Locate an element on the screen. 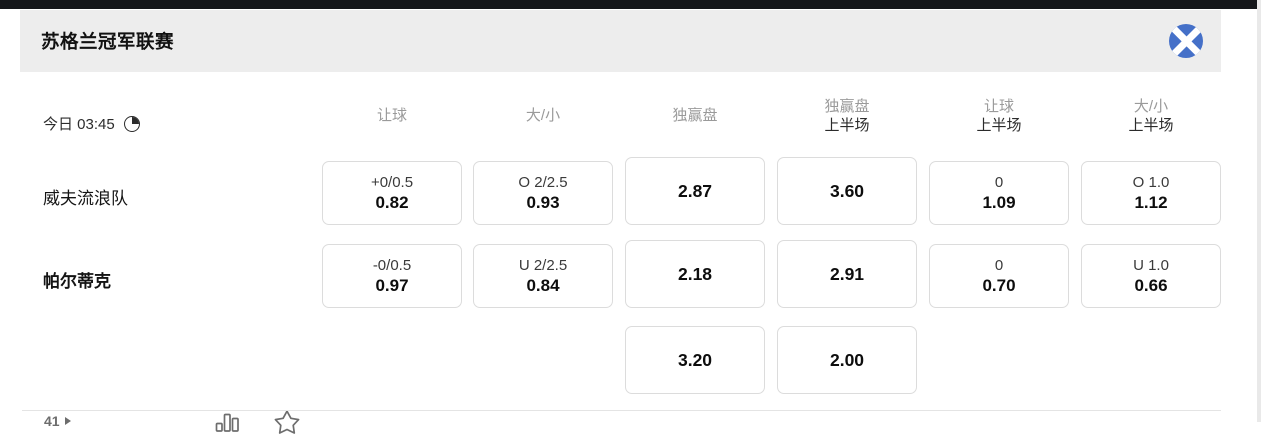 This screenshot has width=1261, height=441. kickoff-time-label: 今日 03:45 is located at coordinates (79, 124).